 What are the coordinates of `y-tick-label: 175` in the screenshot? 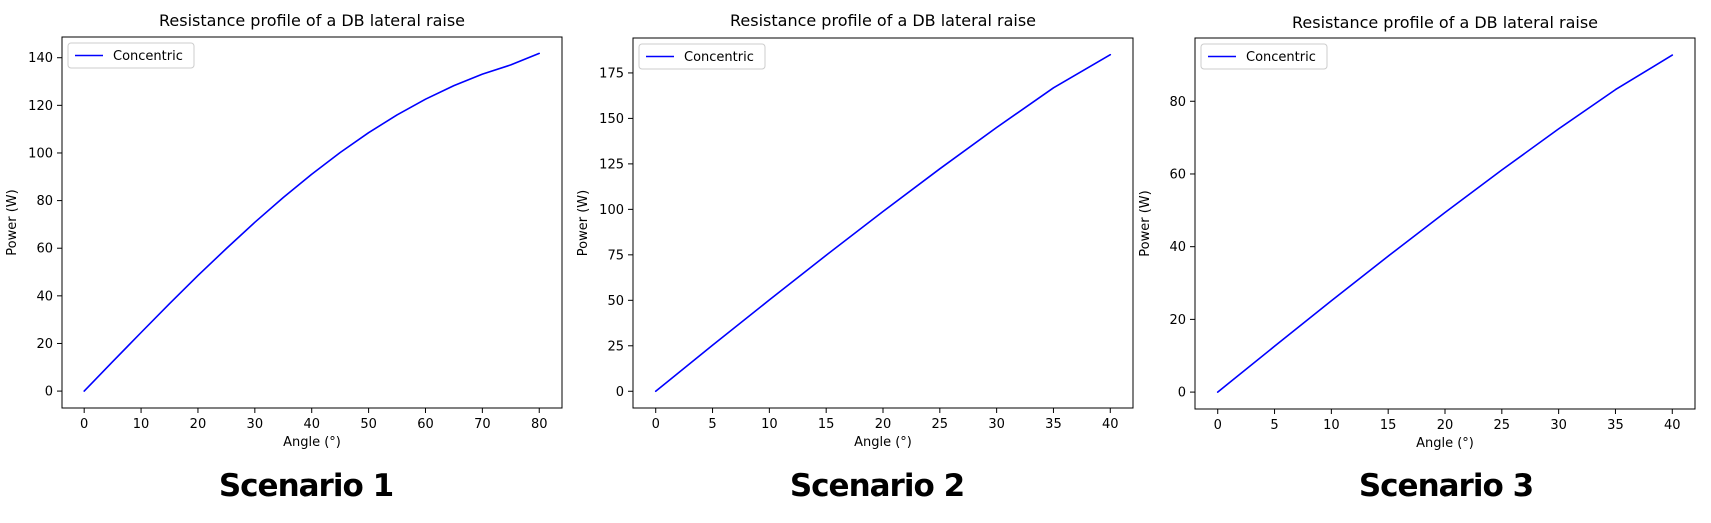 It's located at (611, 73).